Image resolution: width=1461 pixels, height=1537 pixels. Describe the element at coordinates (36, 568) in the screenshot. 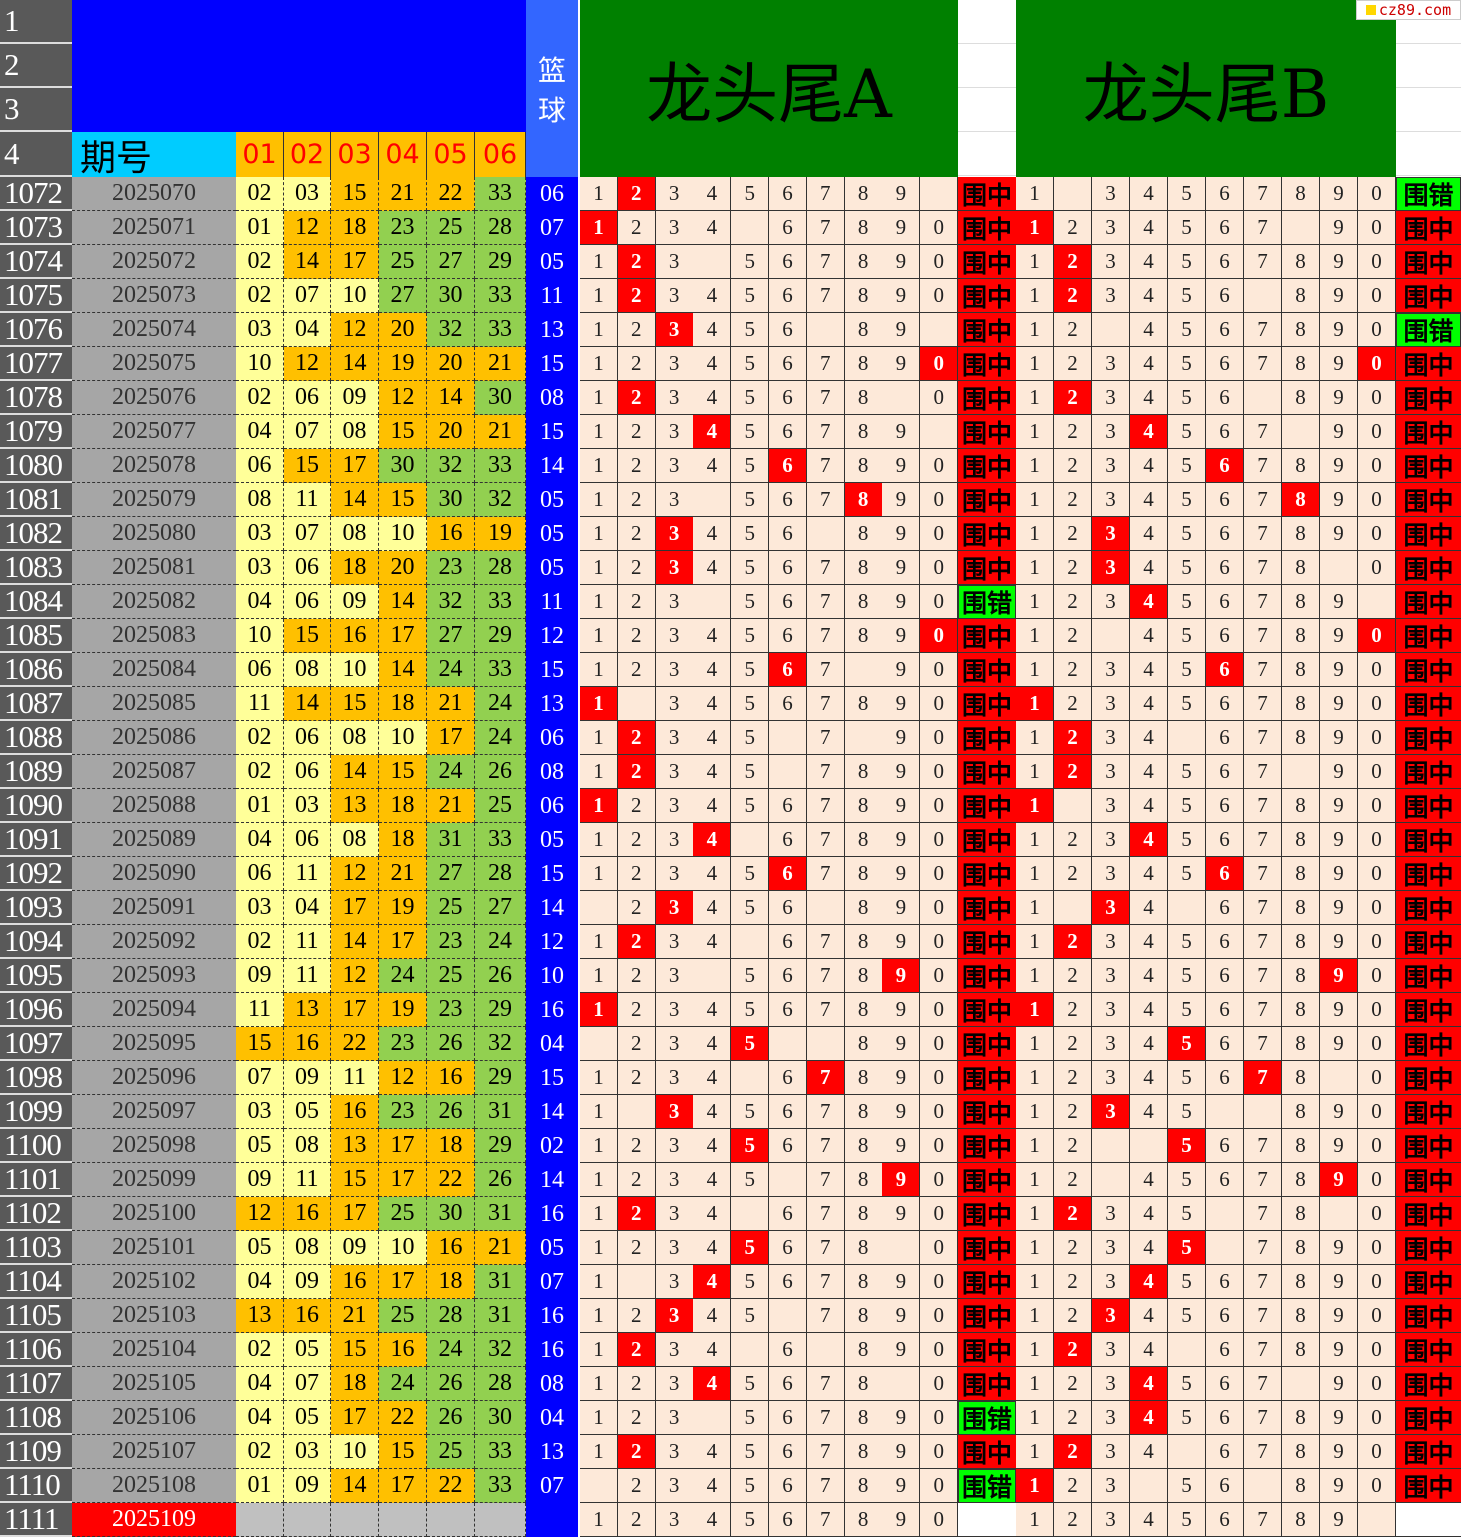

I see `row-header: 1083` at that location.